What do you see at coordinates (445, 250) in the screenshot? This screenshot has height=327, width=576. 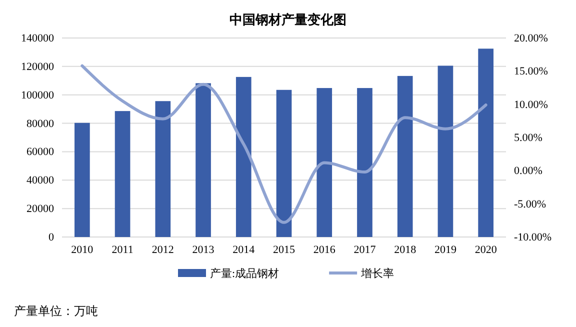 I see `x-tick-label: 2019` at bounding box center [445, 250].